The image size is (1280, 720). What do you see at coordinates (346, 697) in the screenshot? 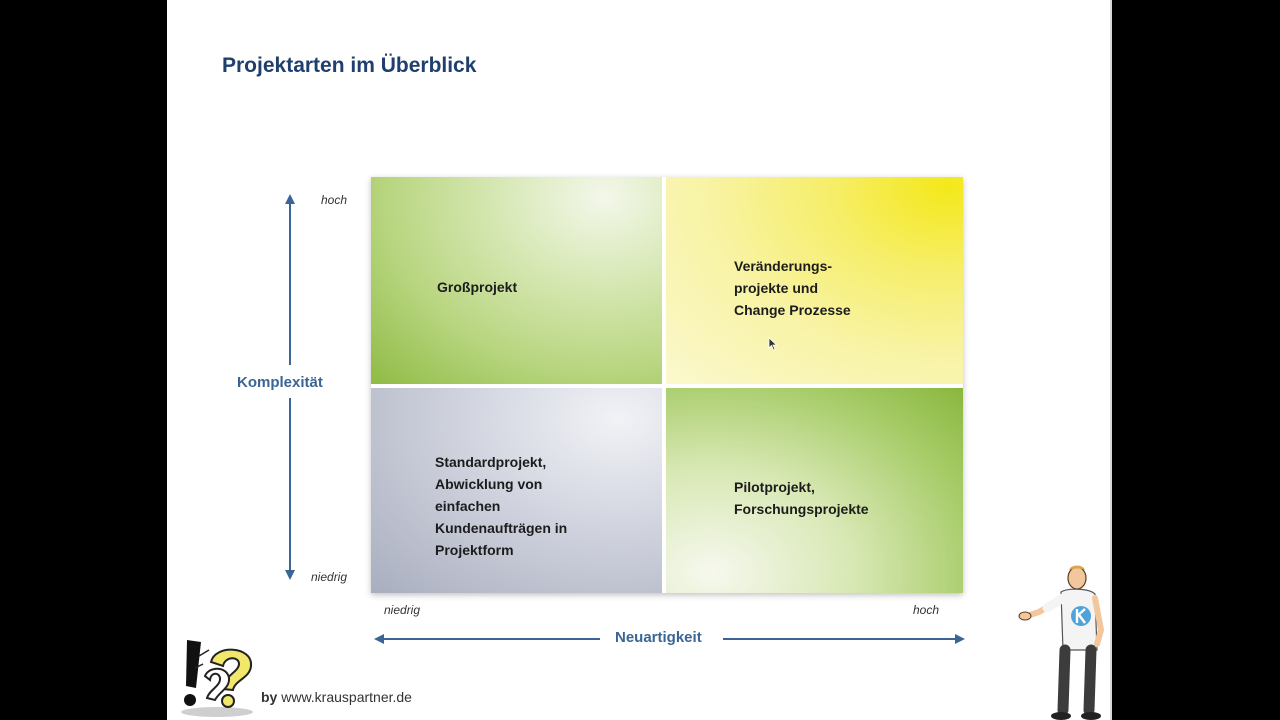
I see `footer-url: www.krauspartner.de` at bounding box center [346, 697].